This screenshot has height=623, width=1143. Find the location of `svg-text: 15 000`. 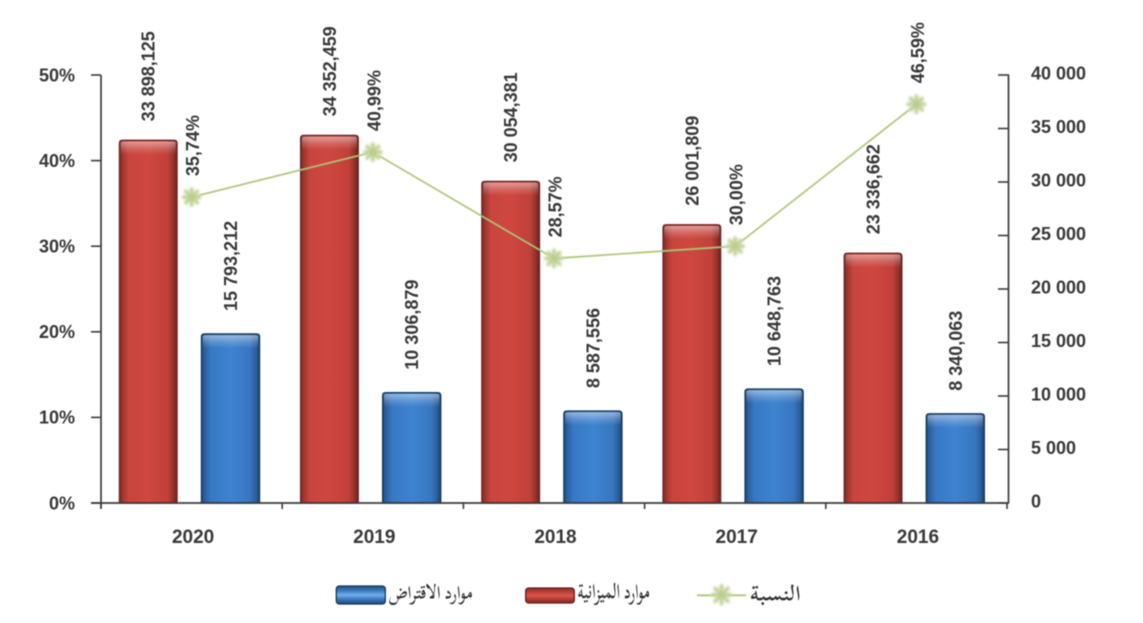

svg-text: 15 000 is located at coordinates (1058, 341).